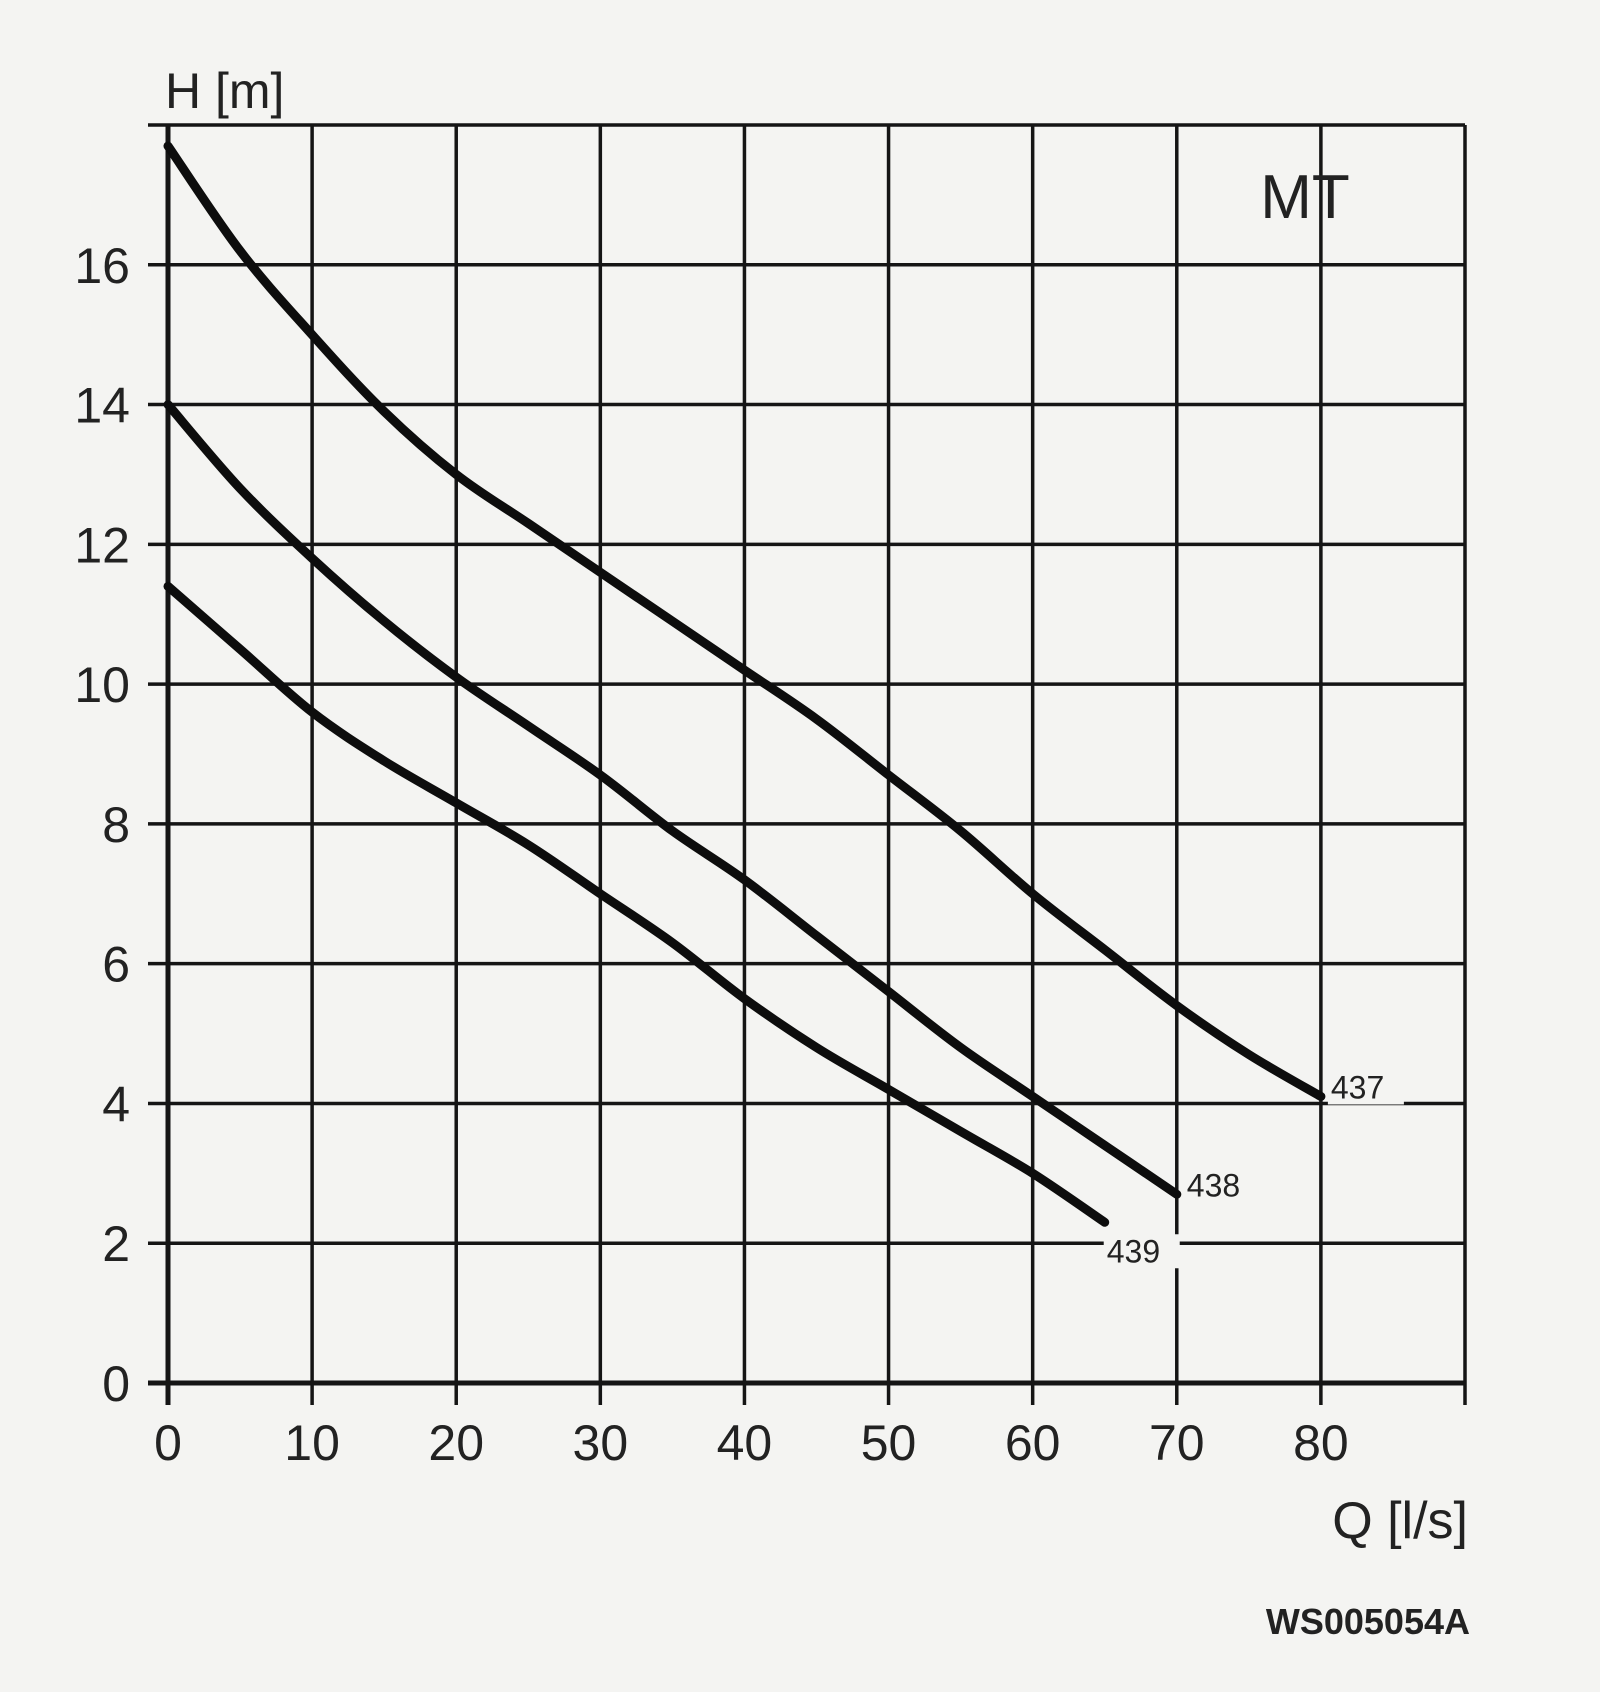 This screenshot has height=1692, width=1600. Describe the element at coordinates (102, 406) in the screenshot. I see `y-tick-label: 14` at that location.